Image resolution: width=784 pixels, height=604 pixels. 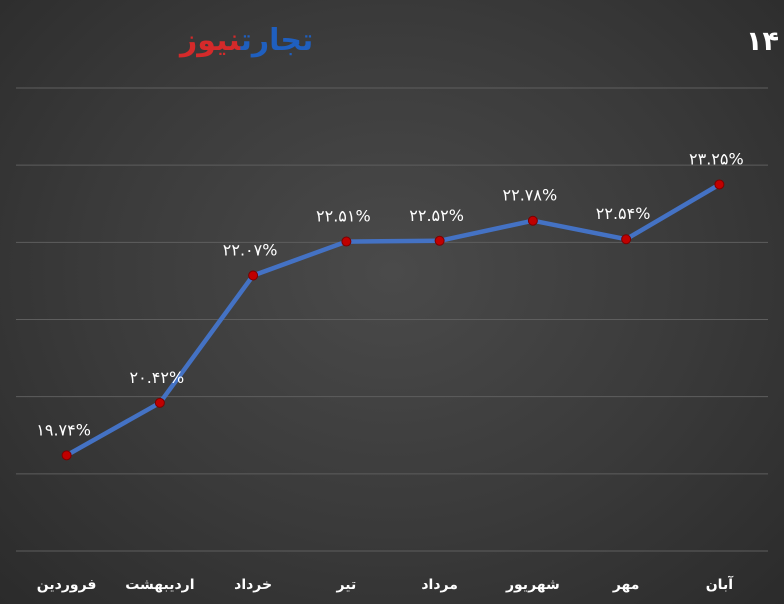 What do you see at coordinates (439, 585) in the screenshot?
I see `x-tick-label: مرداد` at bounding box center [439, 585].